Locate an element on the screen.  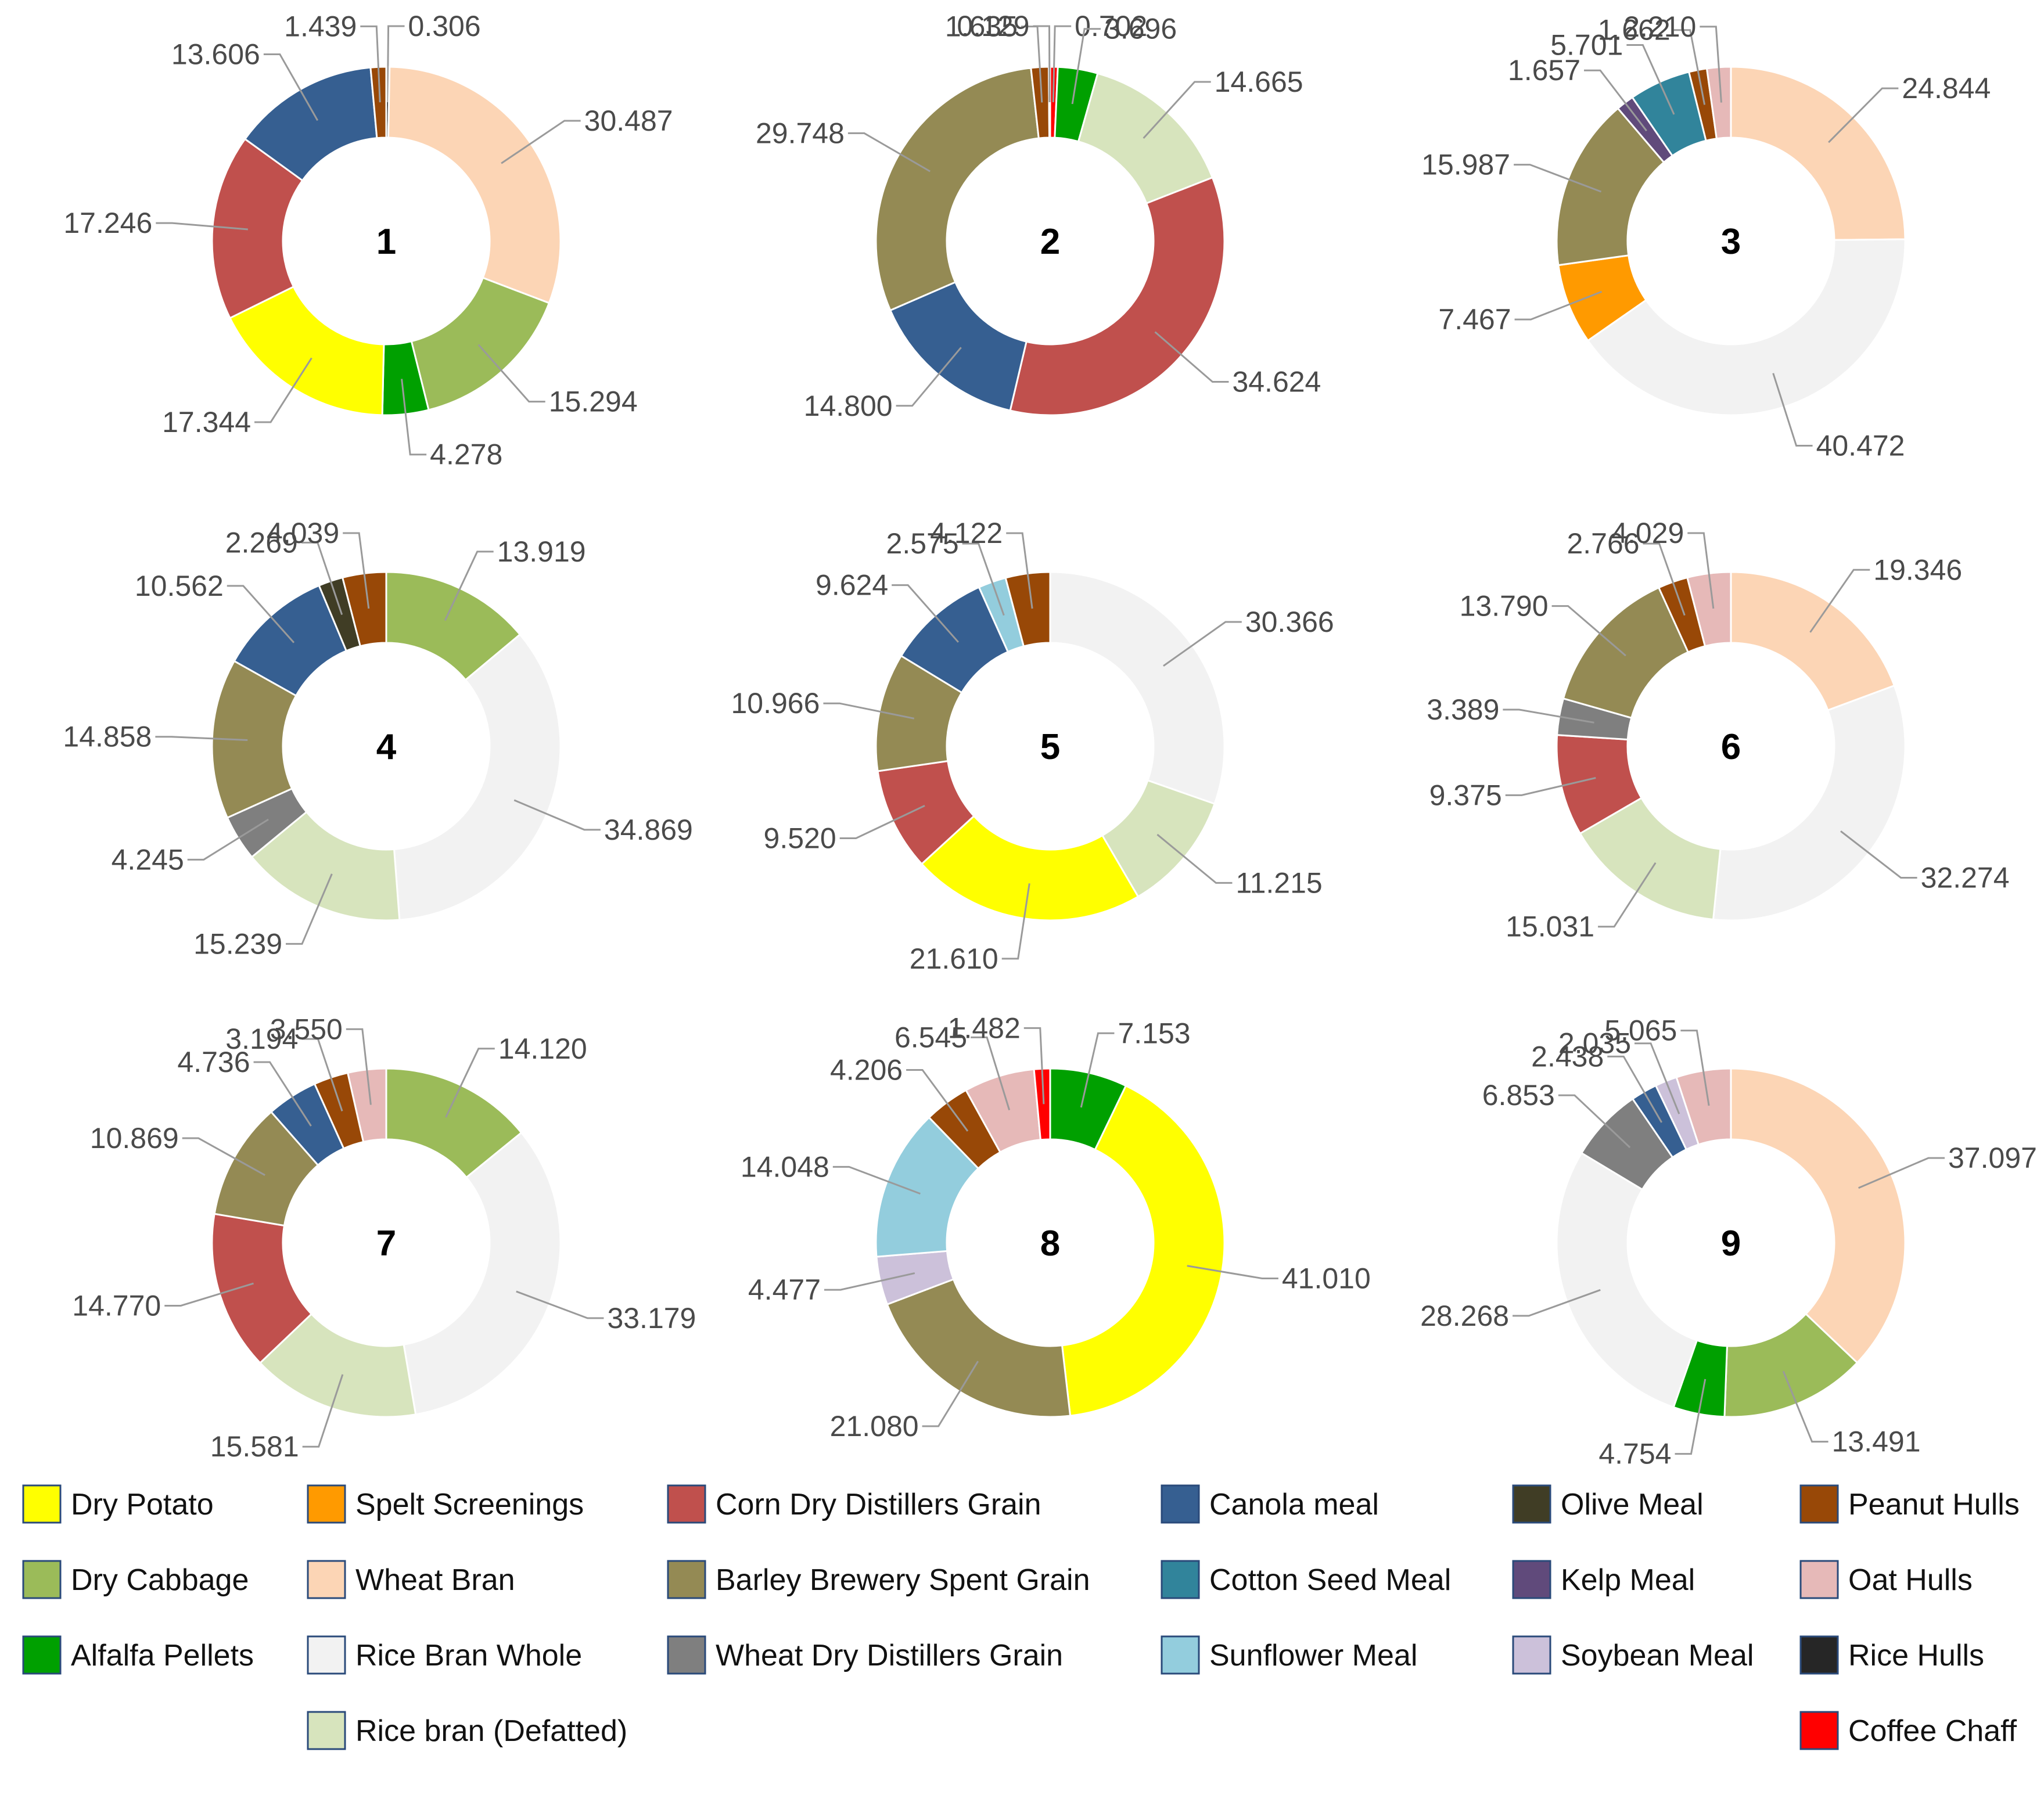
data-label: 33.179 is located at coordinates (651, 1318).